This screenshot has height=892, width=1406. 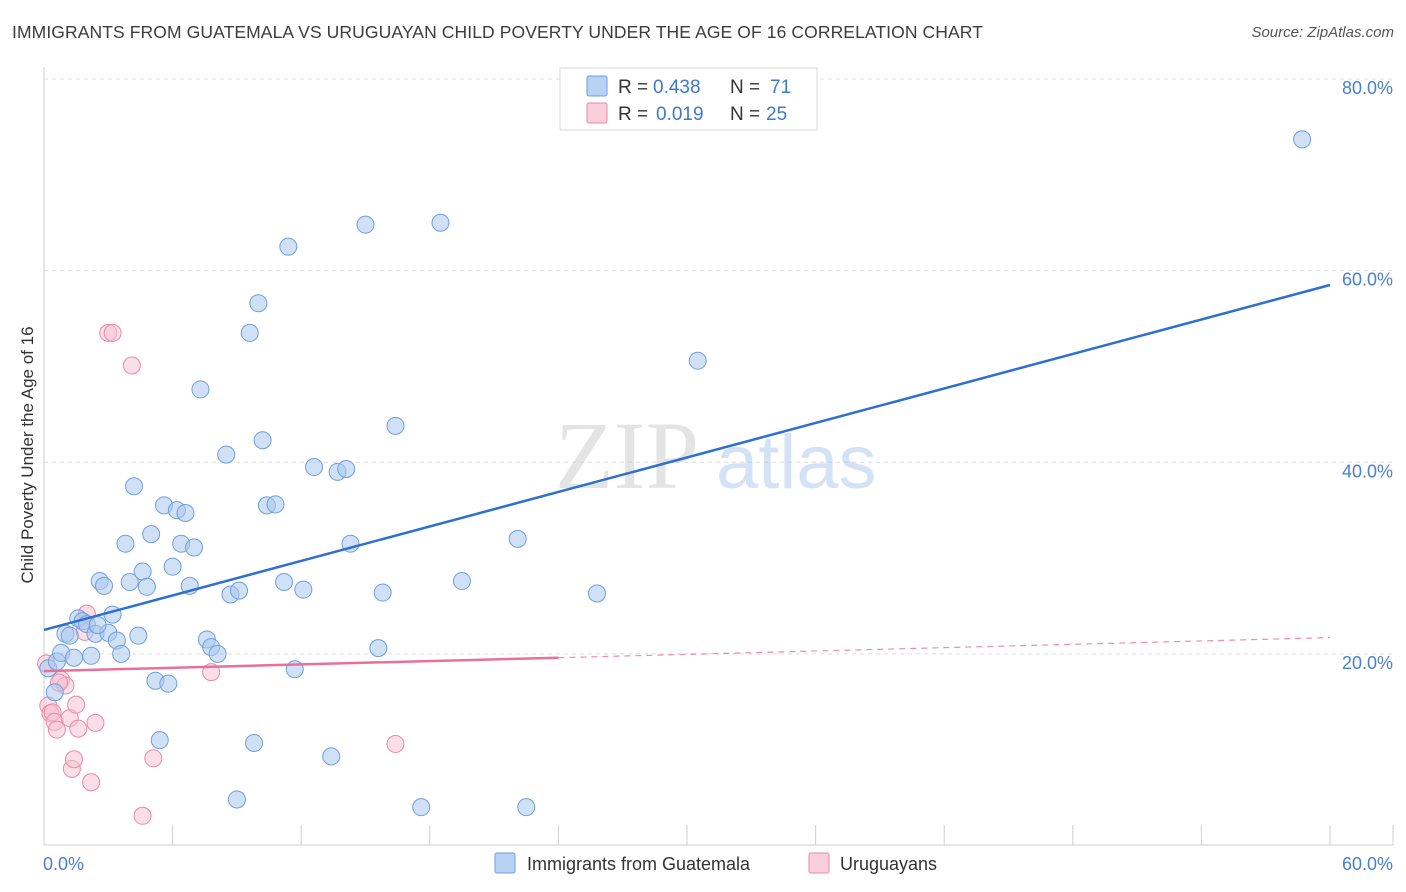 What do you see at coordinates (505, 863) in the screenshot?
I see `bottom-legend-swatch-guatemala` at bounding box center [505, 863].